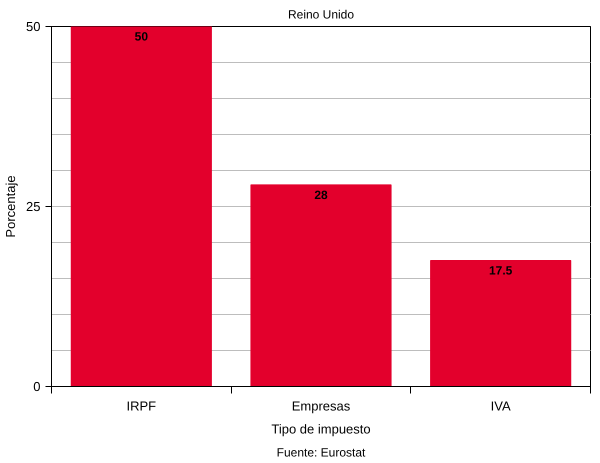 The image size is (600, 463). Describe the element at coordinates (321, 406) in the screenshot. I see `x-tick-label: Empresas` at that location.